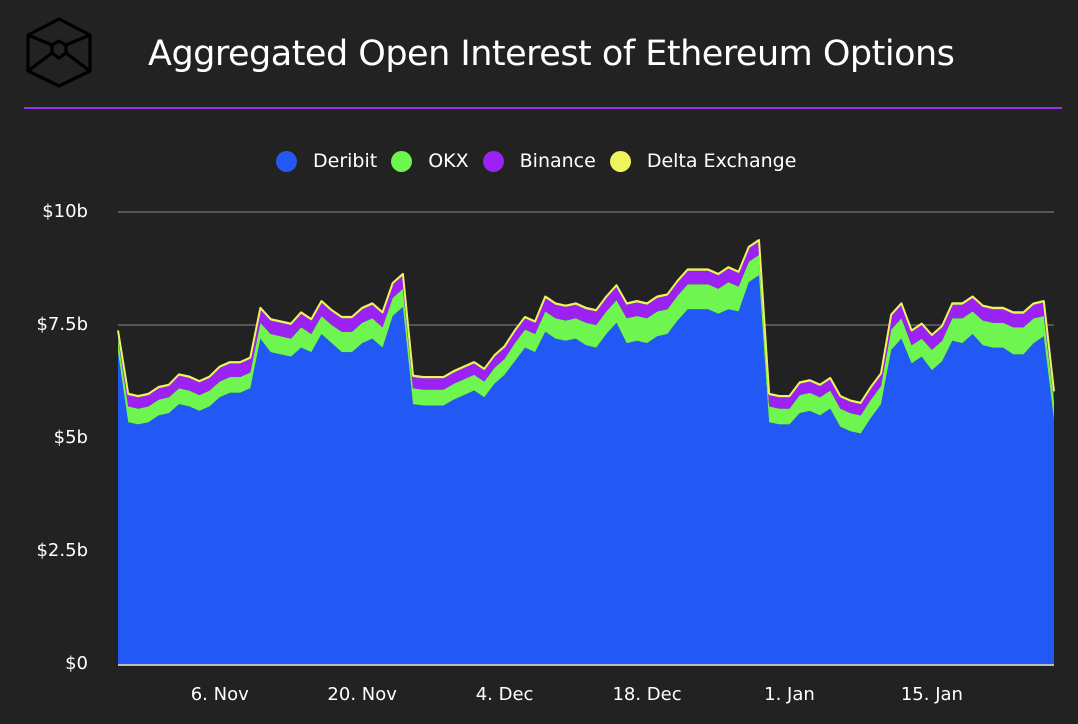 The width and height of the screenshot is (1078, 724). Describe the element at coordinates (70, 437) in the screenshot. I see `y-tick-label: $5b` at that location.